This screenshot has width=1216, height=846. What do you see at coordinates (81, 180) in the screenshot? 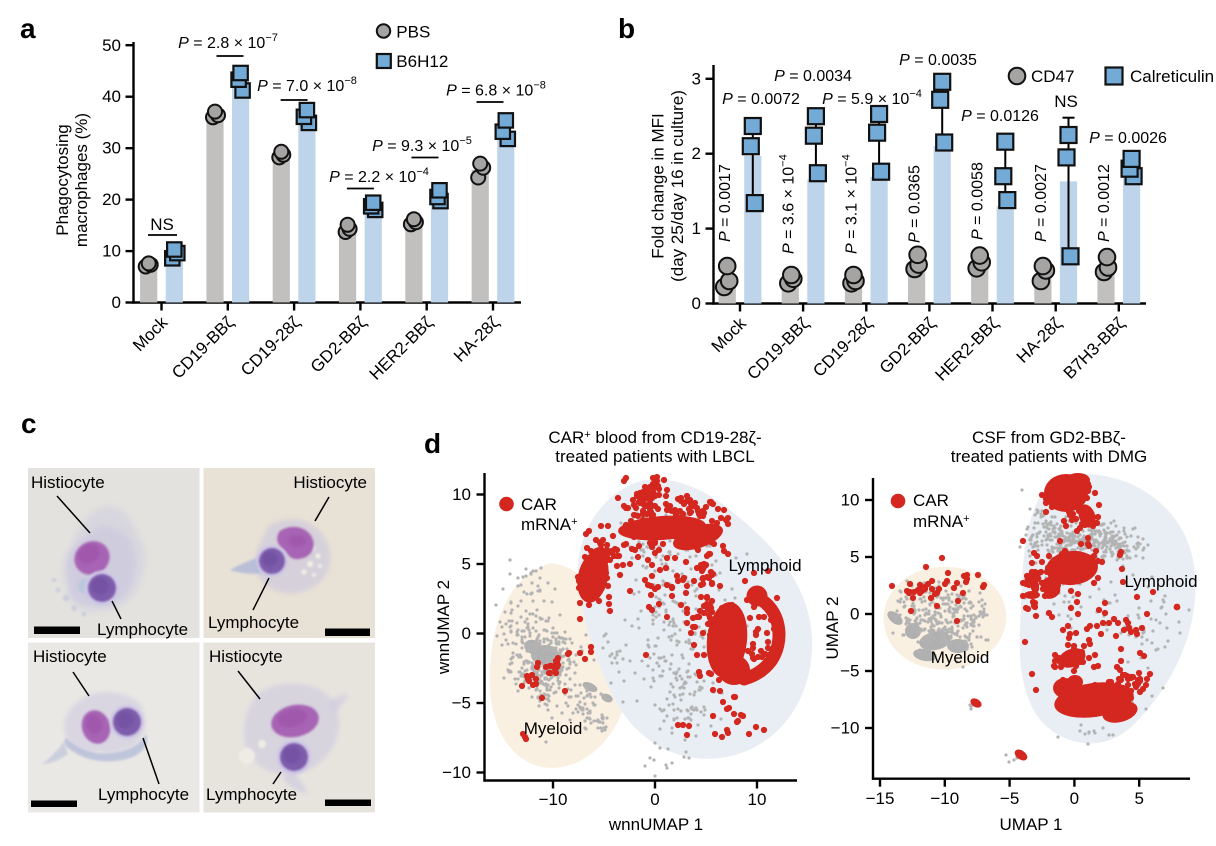
I see `svg-text: macrophages (%)` at bounding box center [81, 180].